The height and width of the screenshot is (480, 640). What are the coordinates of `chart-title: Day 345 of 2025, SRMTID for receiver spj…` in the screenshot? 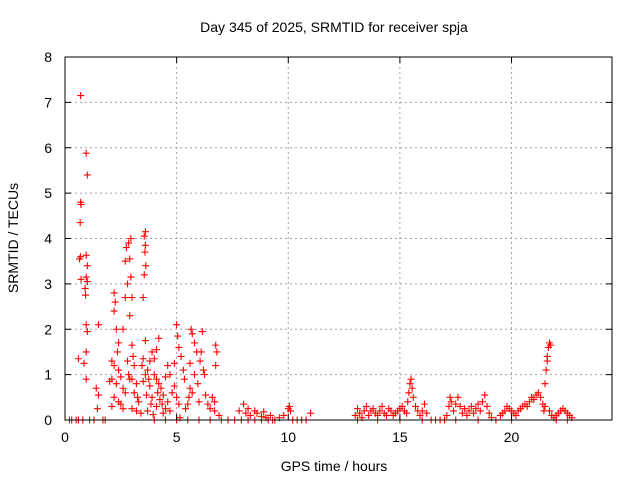 It's located at (334, 27).